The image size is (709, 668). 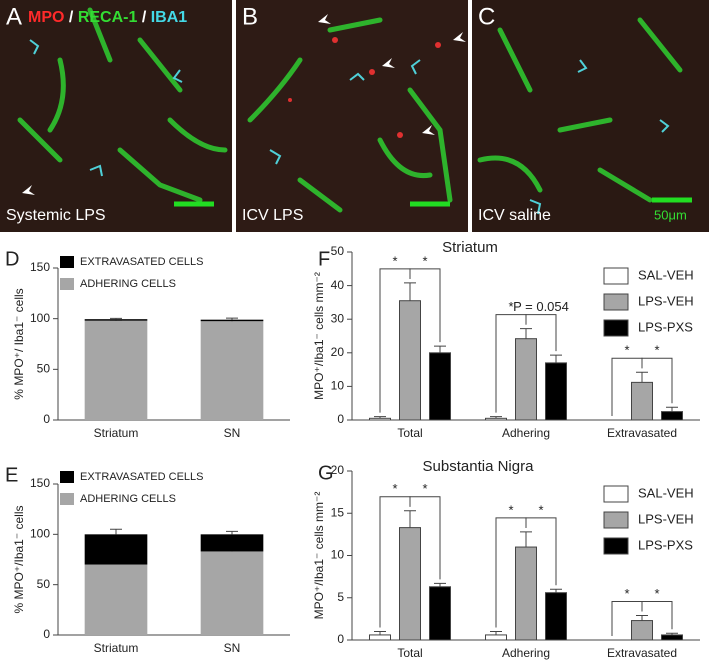 I want to click on panel-caption: Systemic LPS, so click(x=56, y=215).